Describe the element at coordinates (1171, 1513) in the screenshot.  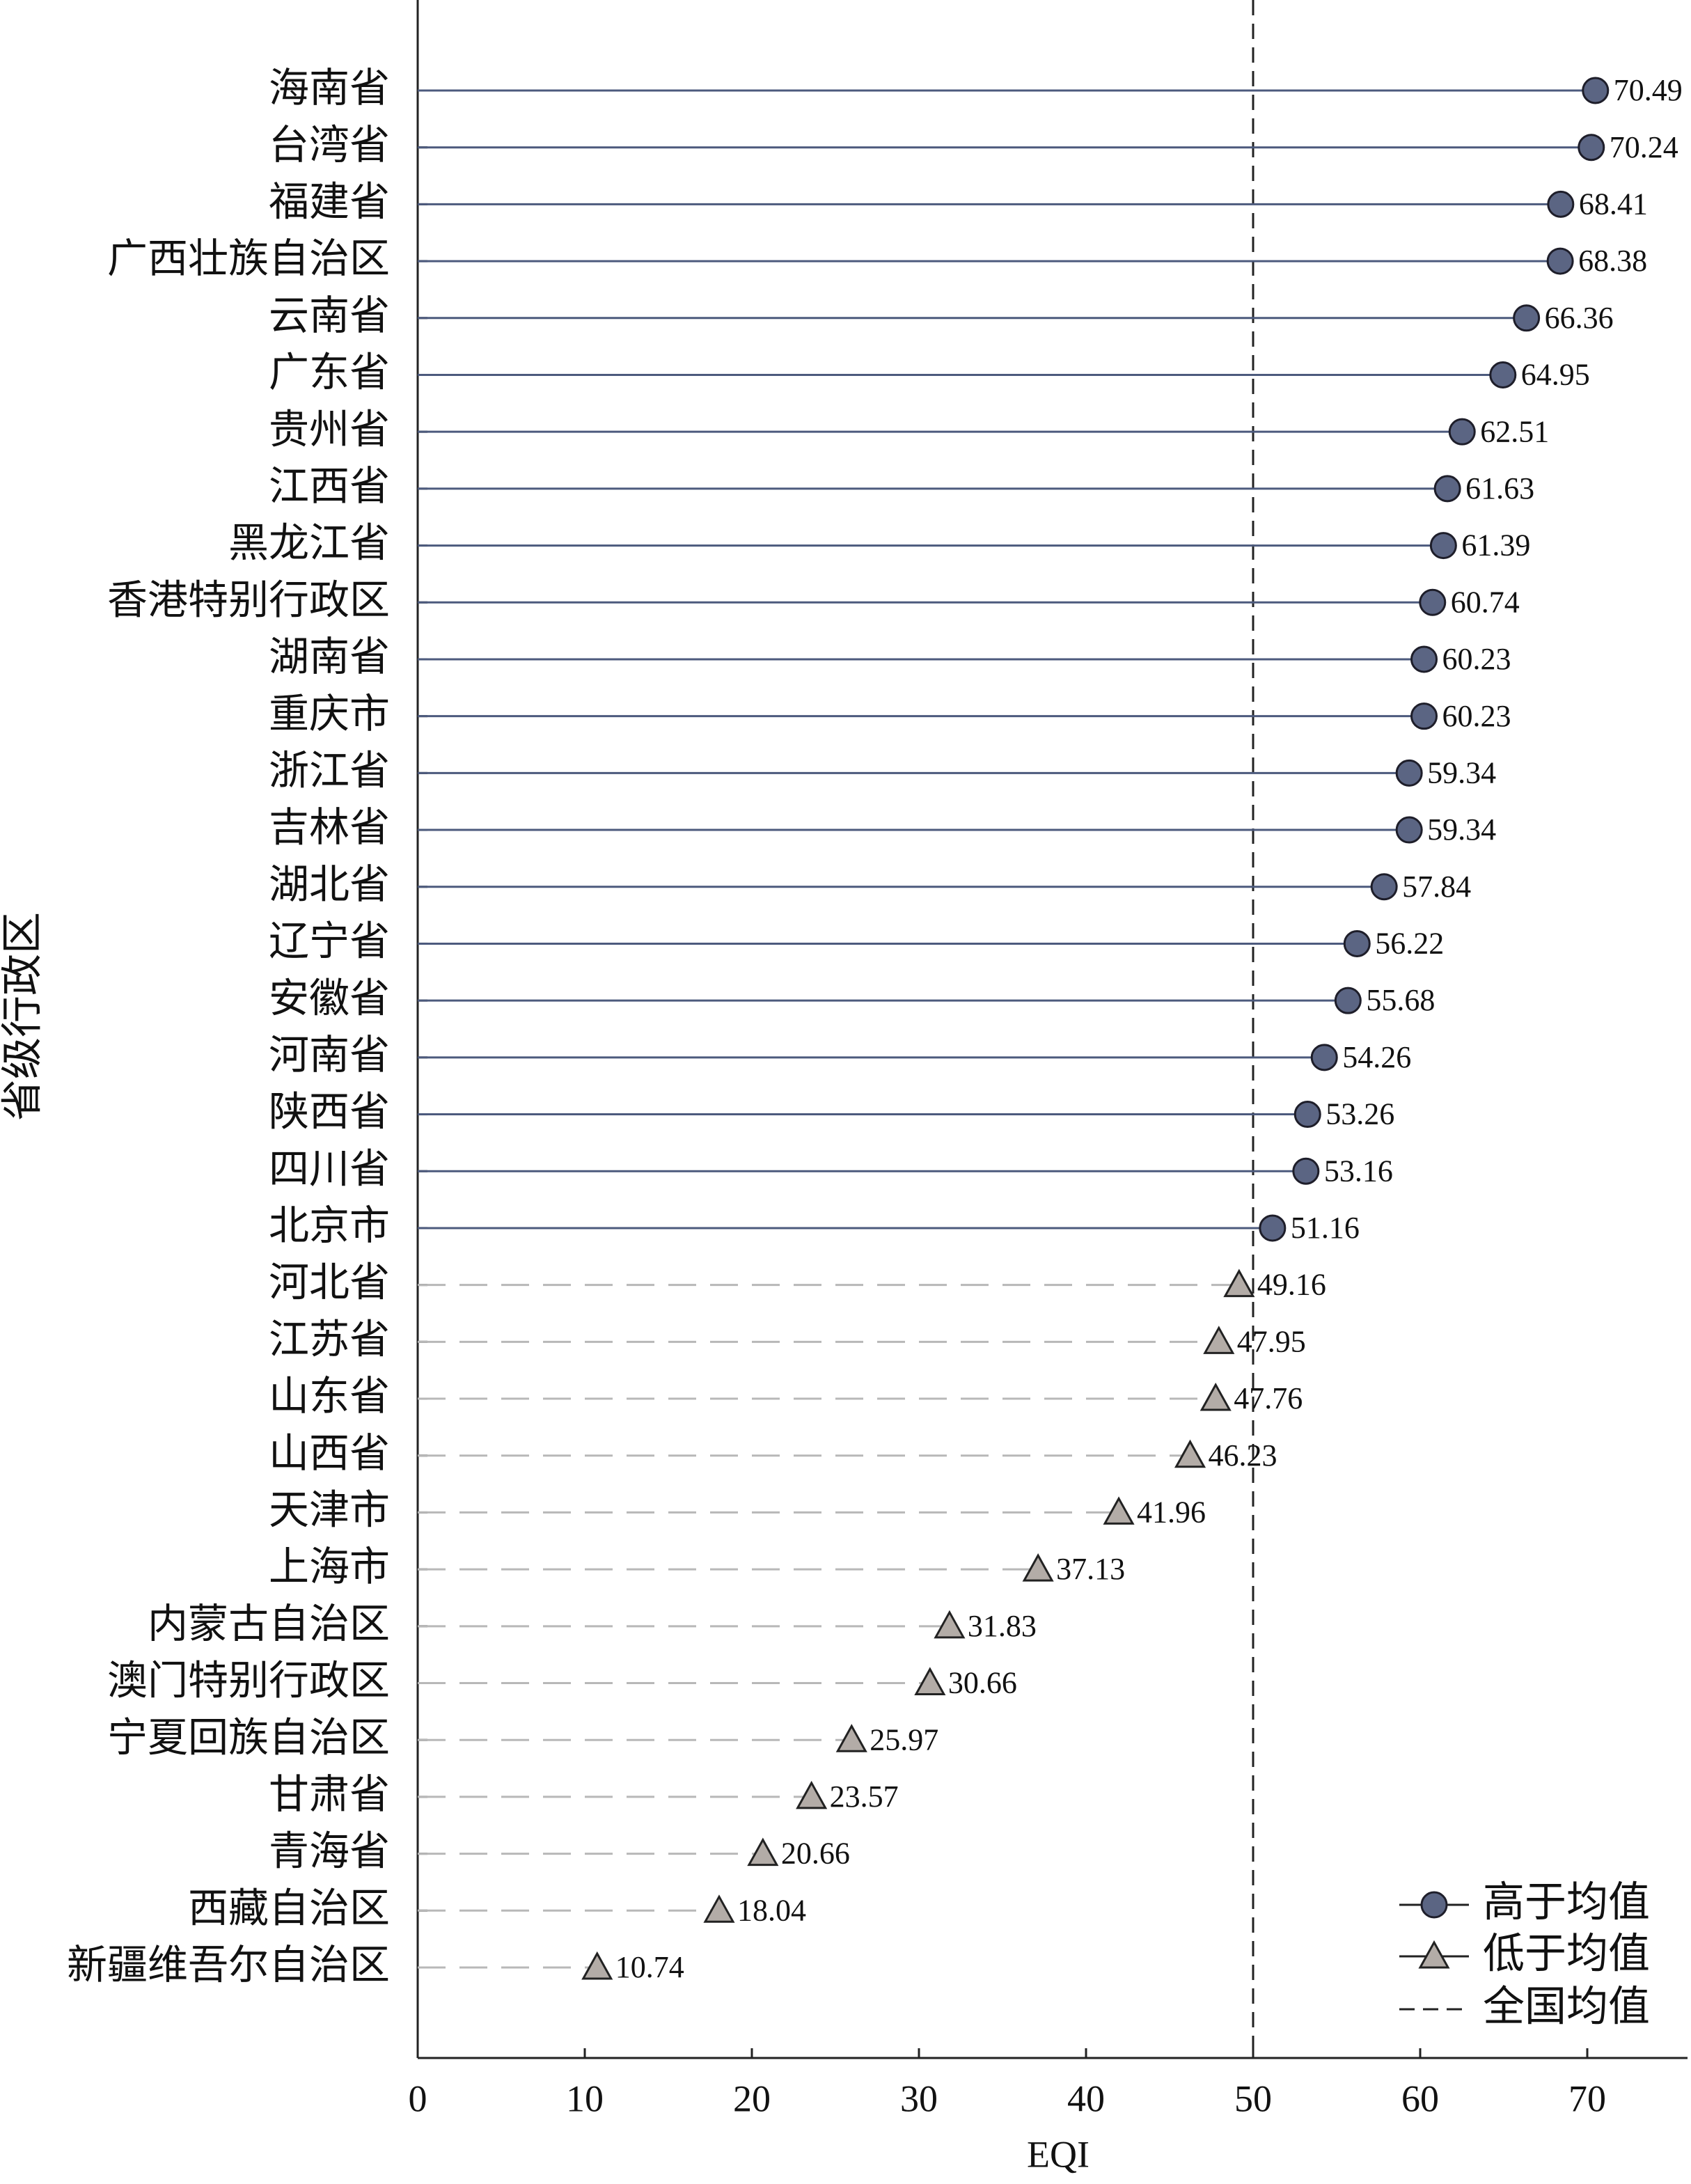
I see `value-label: 41.96` at that location.